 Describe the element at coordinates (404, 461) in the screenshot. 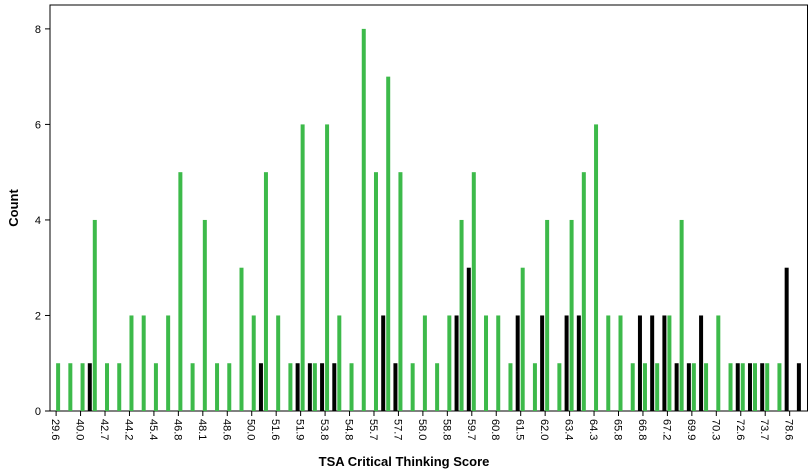

I see `x-axis-title: TSA Critical Thinking Score` at that location.